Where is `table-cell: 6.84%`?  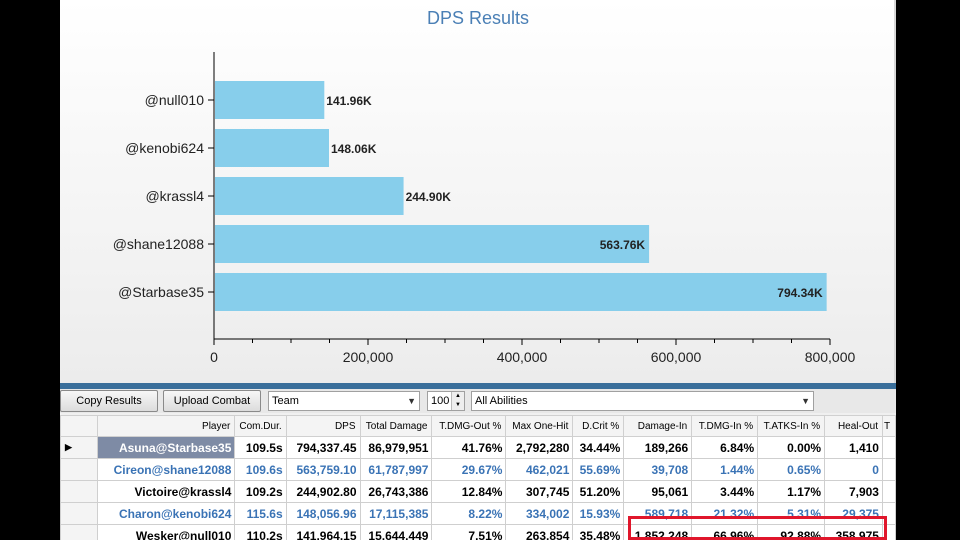 table-cell: 6.84% is located at coordinates (725, 447).